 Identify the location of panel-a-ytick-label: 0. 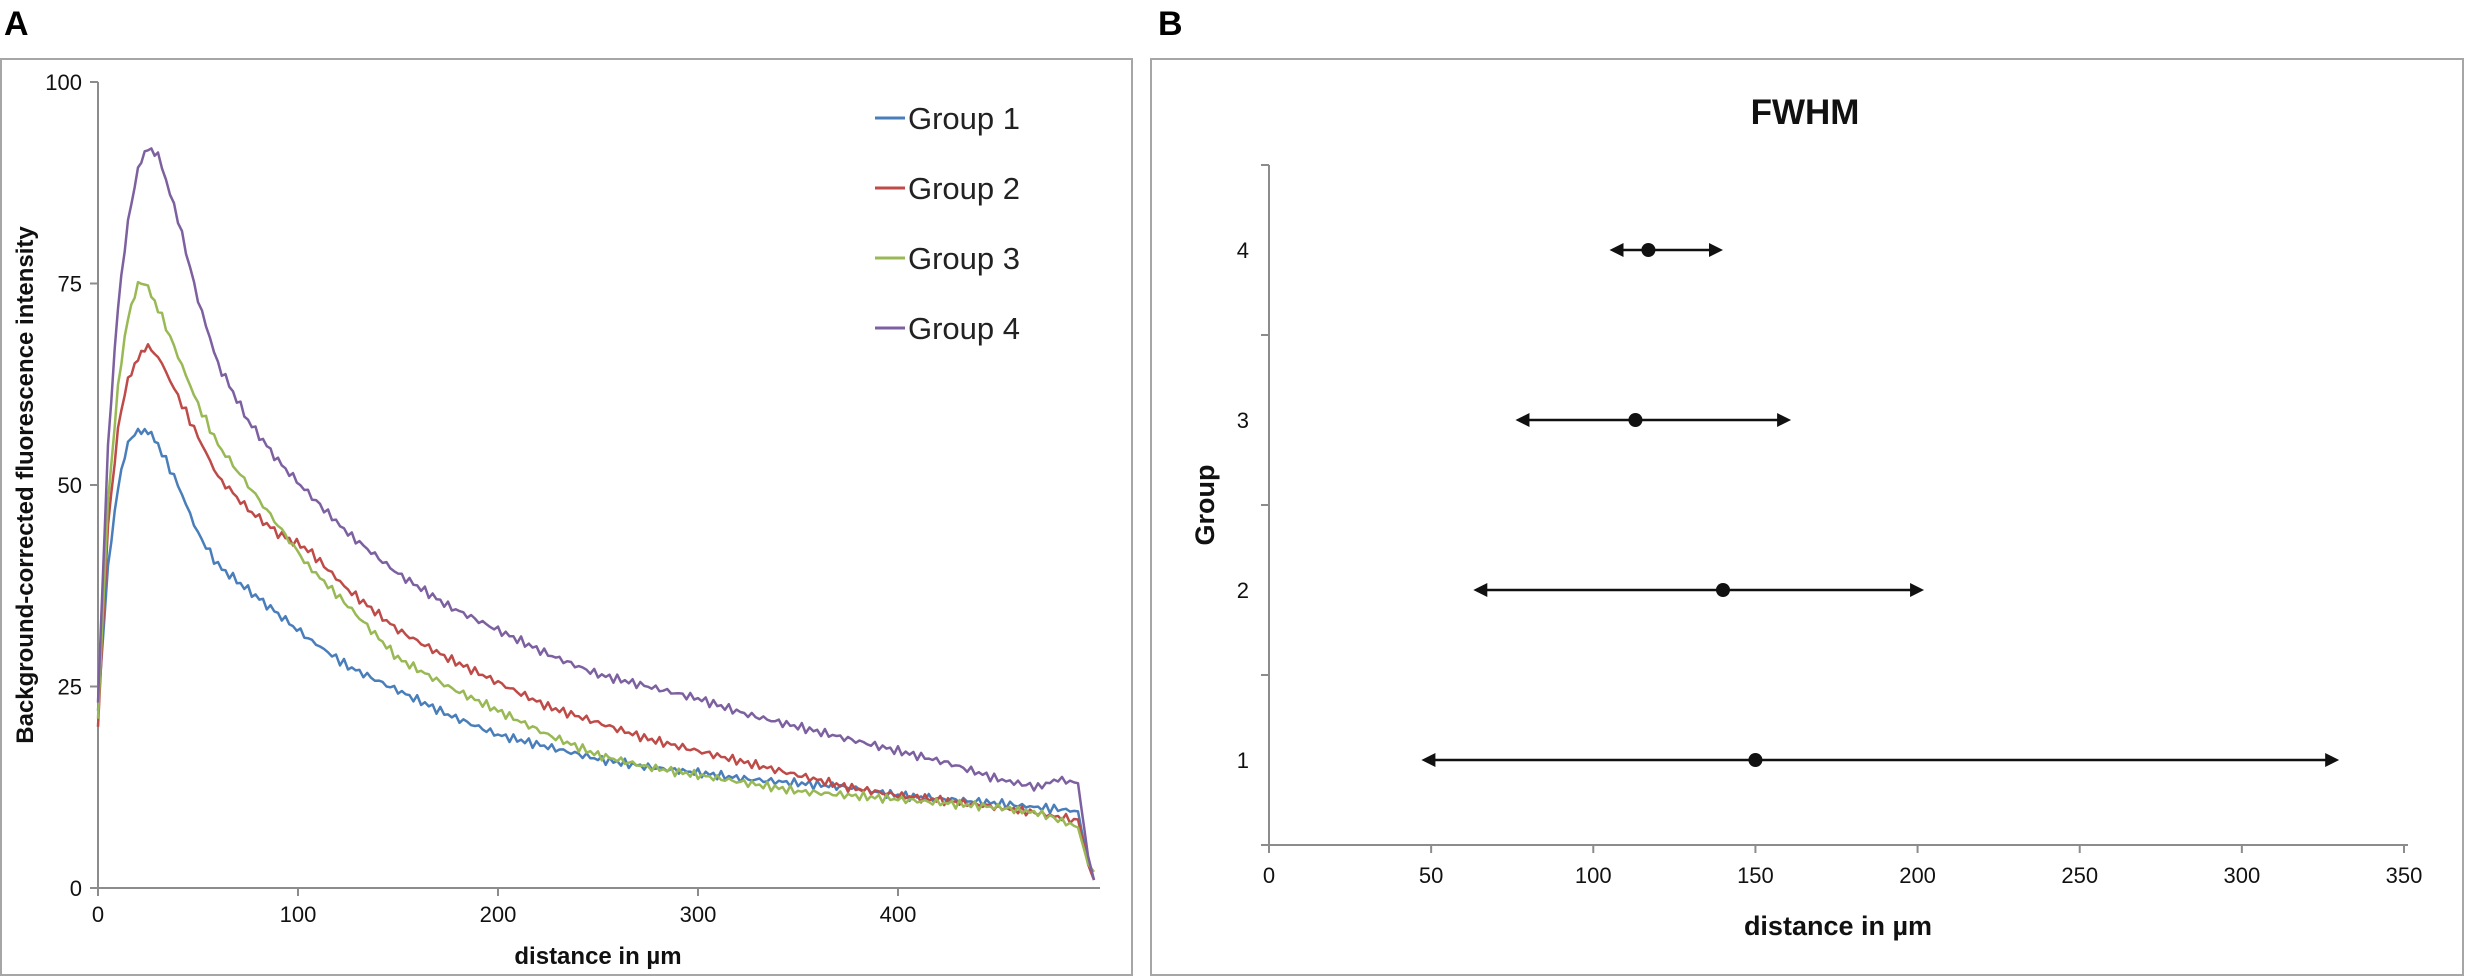
(76, 888).